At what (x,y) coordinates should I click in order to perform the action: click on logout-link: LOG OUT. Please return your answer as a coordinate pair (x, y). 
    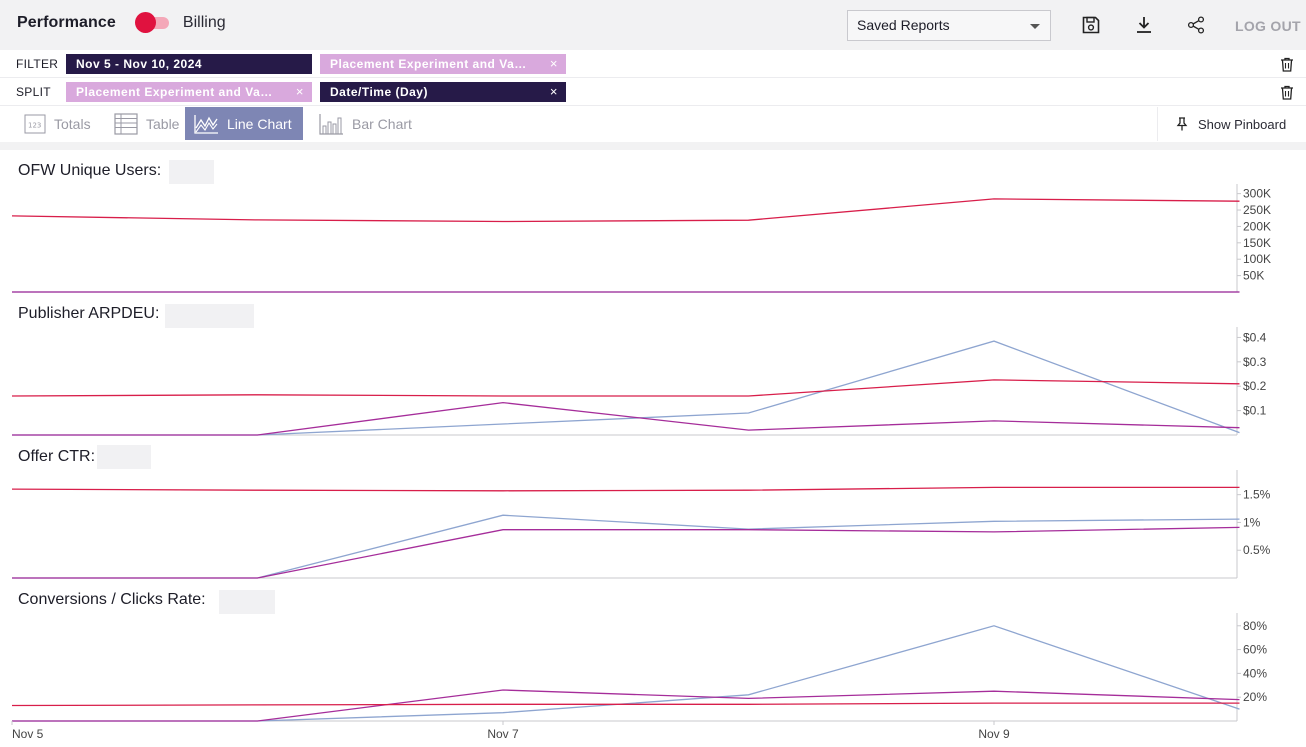
    Looking at the image, I should click on (1268, 26).